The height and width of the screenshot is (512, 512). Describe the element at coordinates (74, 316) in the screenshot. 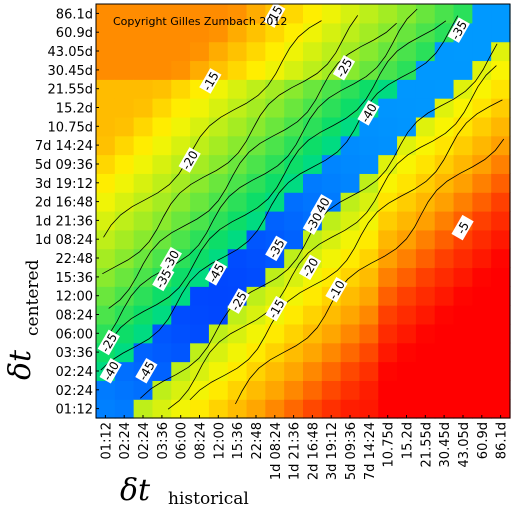

I see `y-tick-label: 08:24` at that location.